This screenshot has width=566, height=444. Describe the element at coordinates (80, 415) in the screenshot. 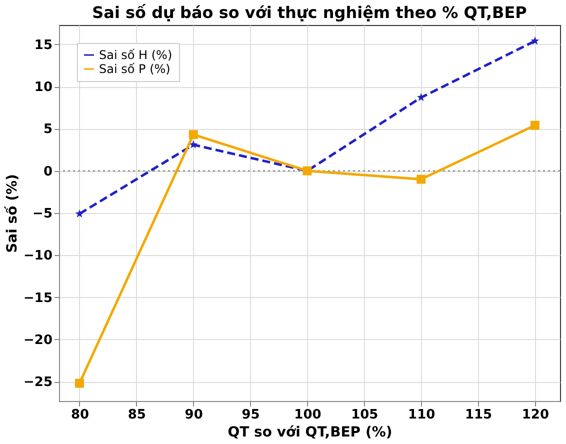

I see `x-tick-label: 80` at that location.